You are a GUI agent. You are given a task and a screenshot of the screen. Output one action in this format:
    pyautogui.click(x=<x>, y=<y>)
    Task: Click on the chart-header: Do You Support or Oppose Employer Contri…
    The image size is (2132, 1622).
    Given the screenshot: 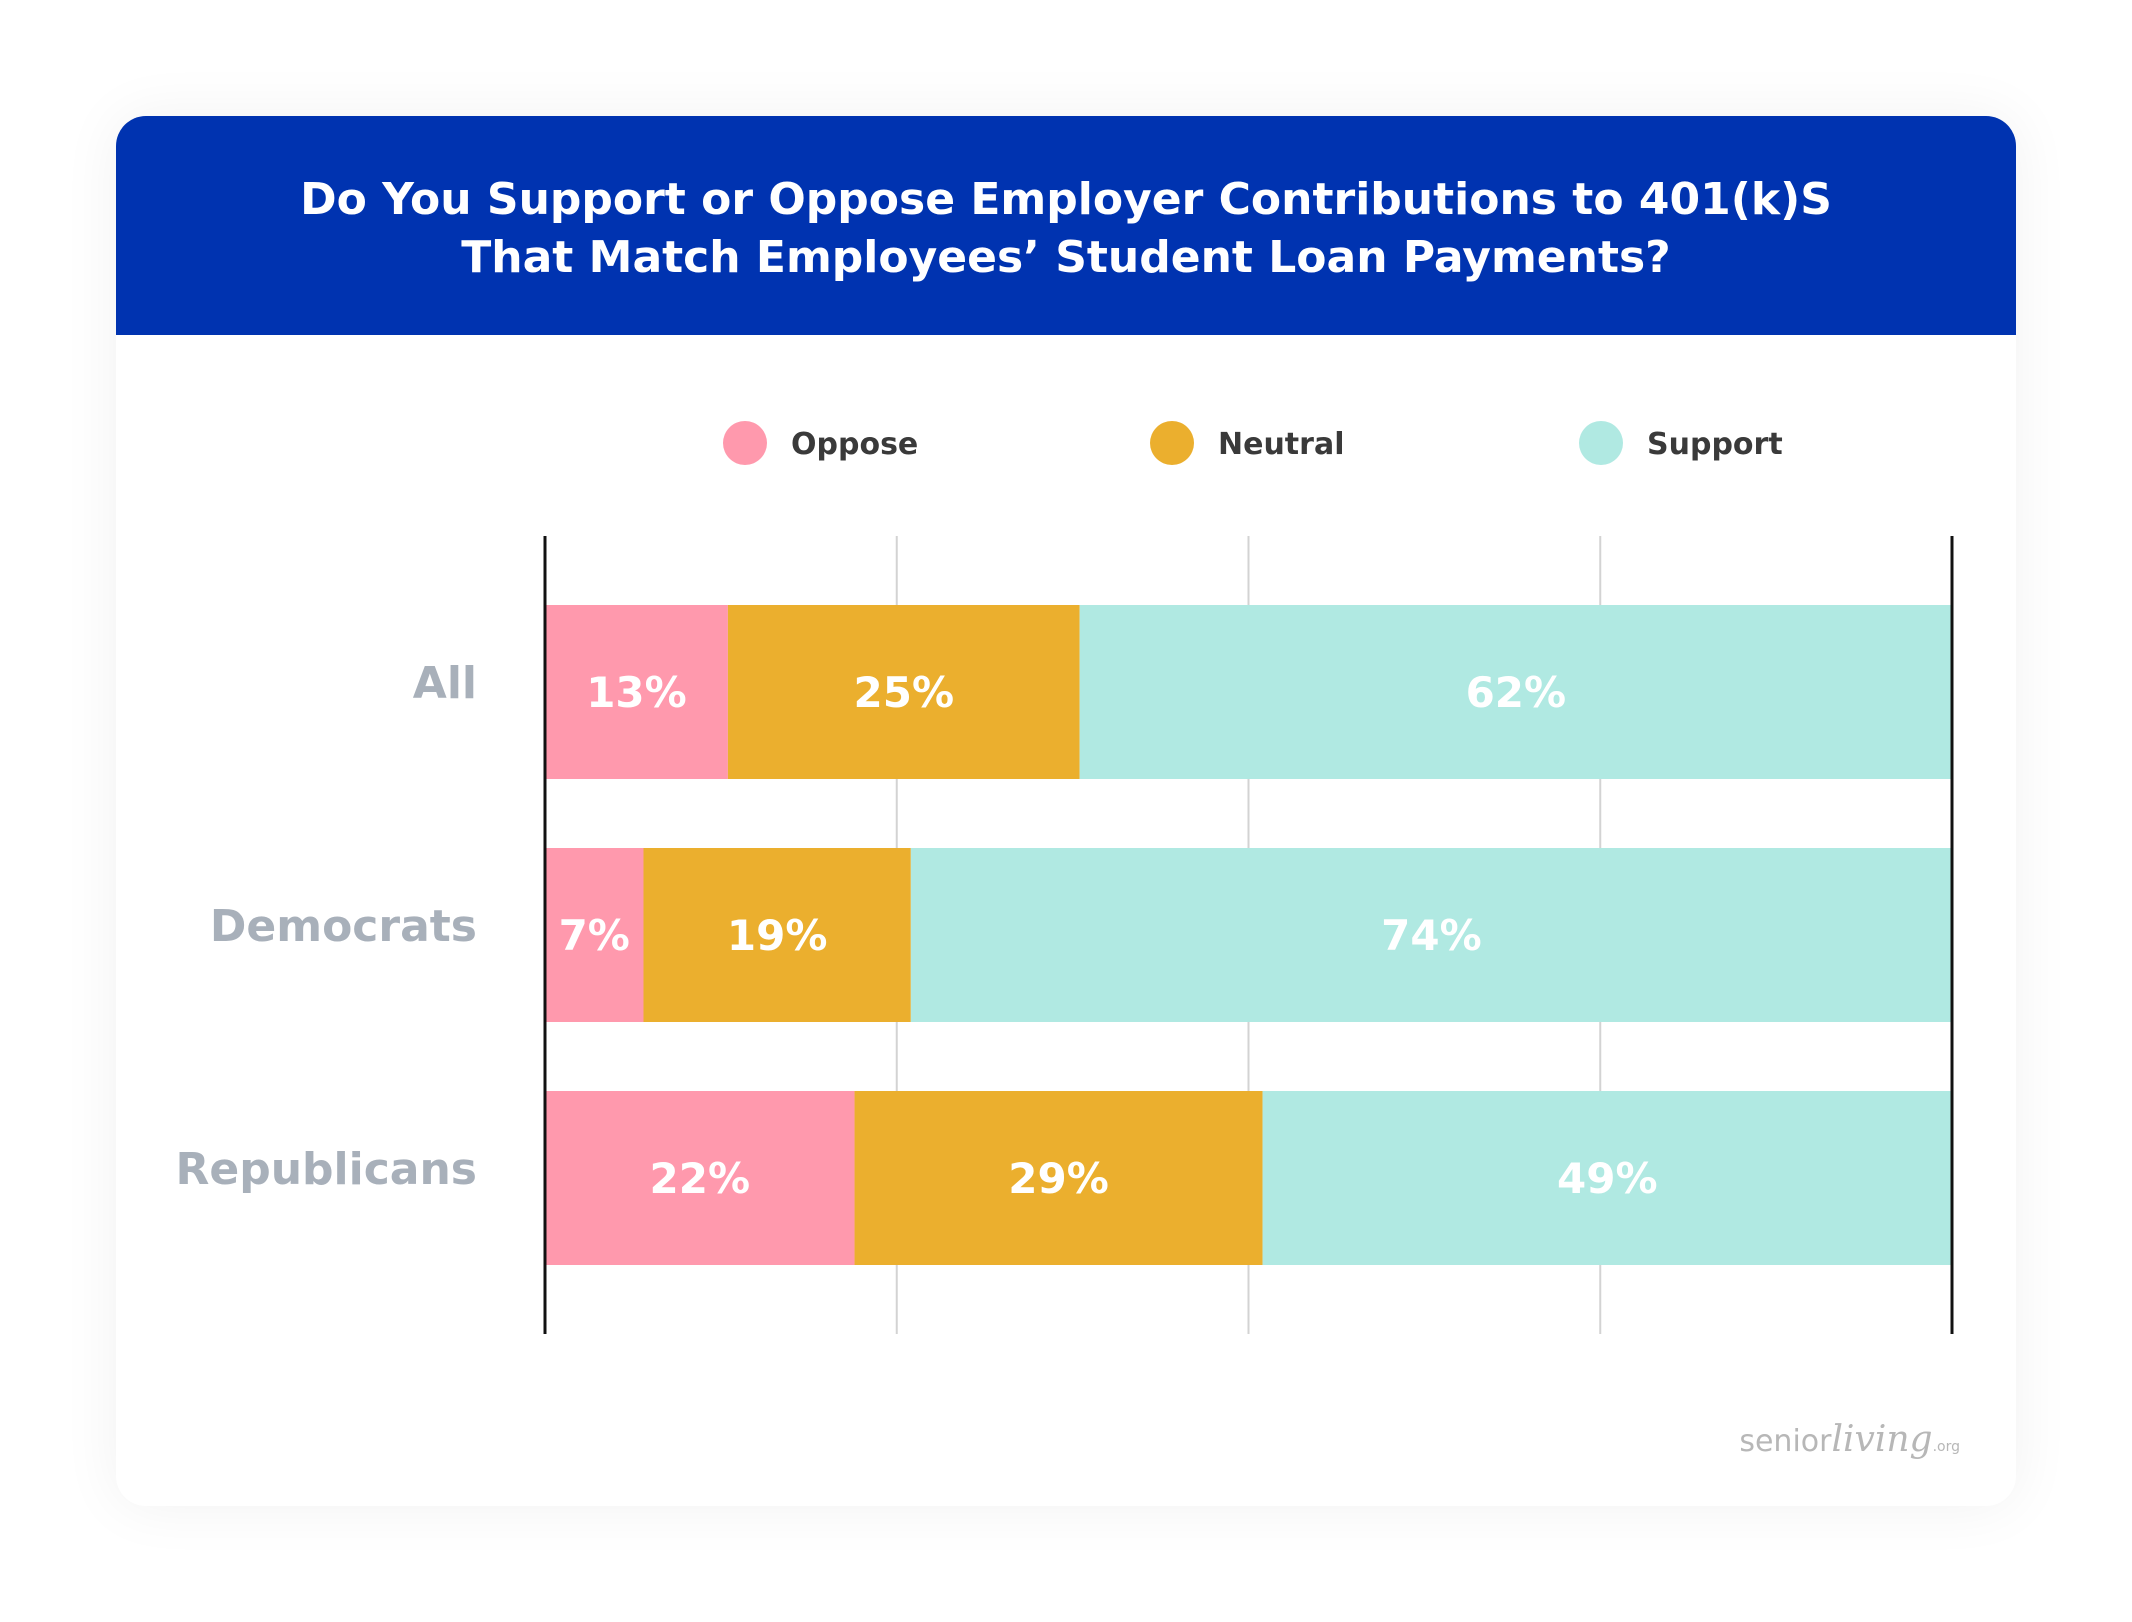 What is the action you would take?
    pyautogui.click(x=1066, y=225)
    